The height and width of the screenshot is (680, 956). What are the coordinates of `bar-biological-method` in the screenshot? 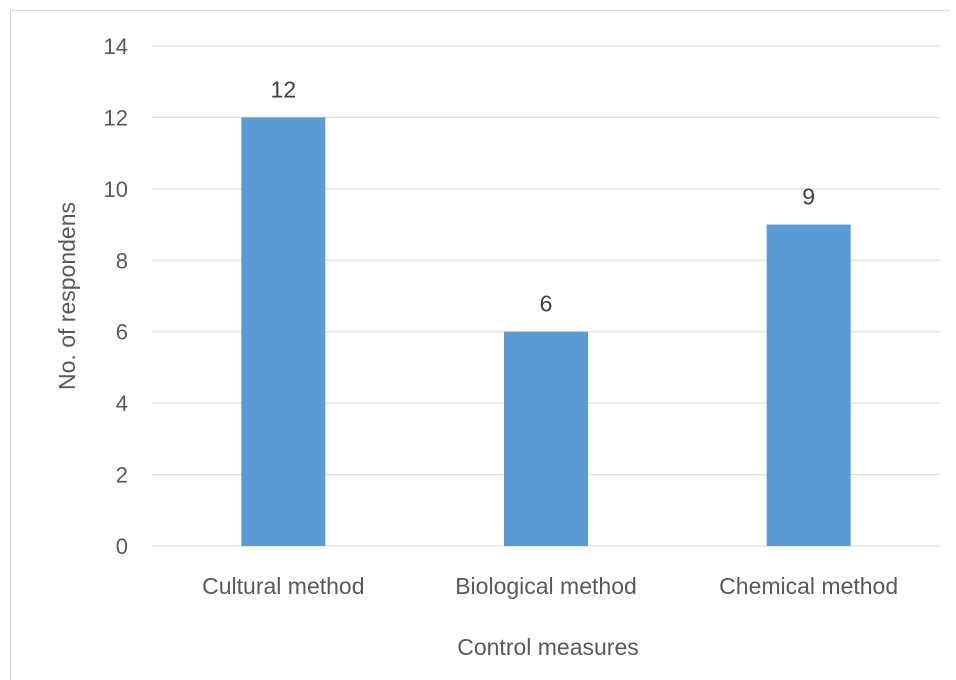 It's located at (546, 439).